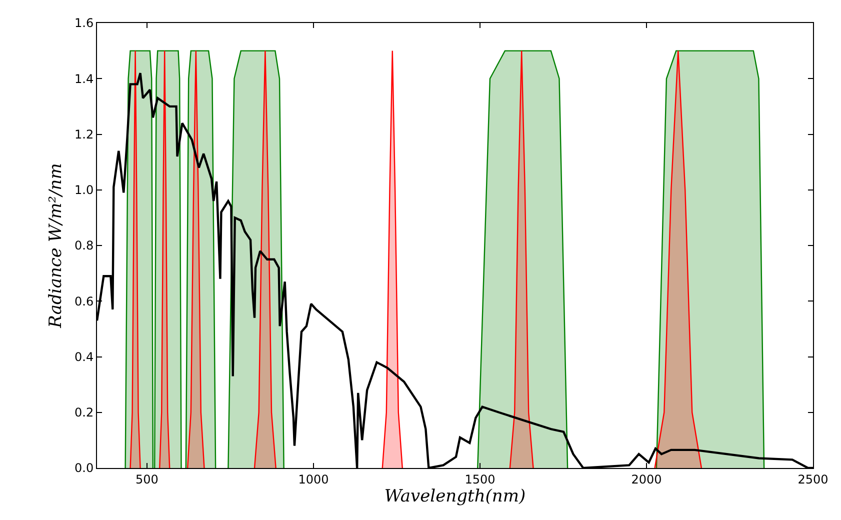 The image size is (841, 520). What do you see at coordinates (84, 134) in the screenshot?
I see `y-tick-label: 1.2` at bounding box center [84, 134].